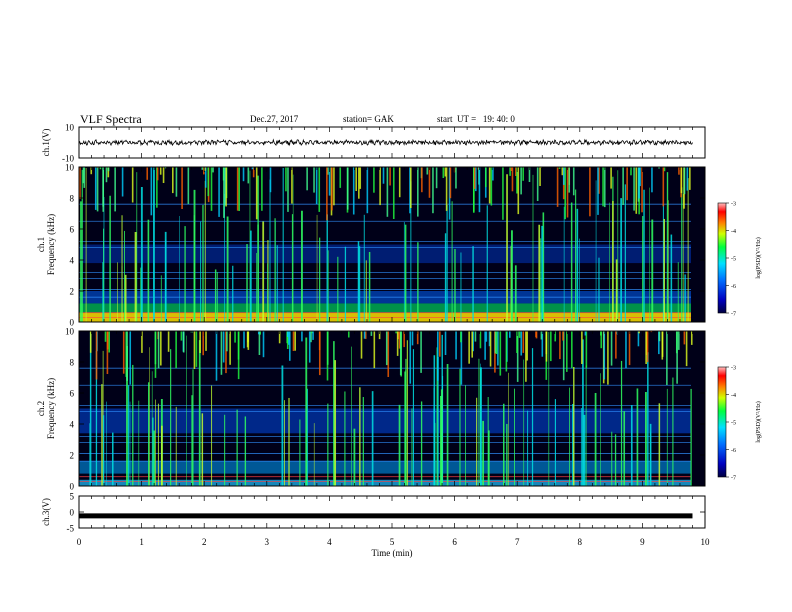 The image size is (792, 612). What do you see at coordinates (368, 119) in the screenshot?
I see `station-label: station= GAK` at bounding box center [368, 119].